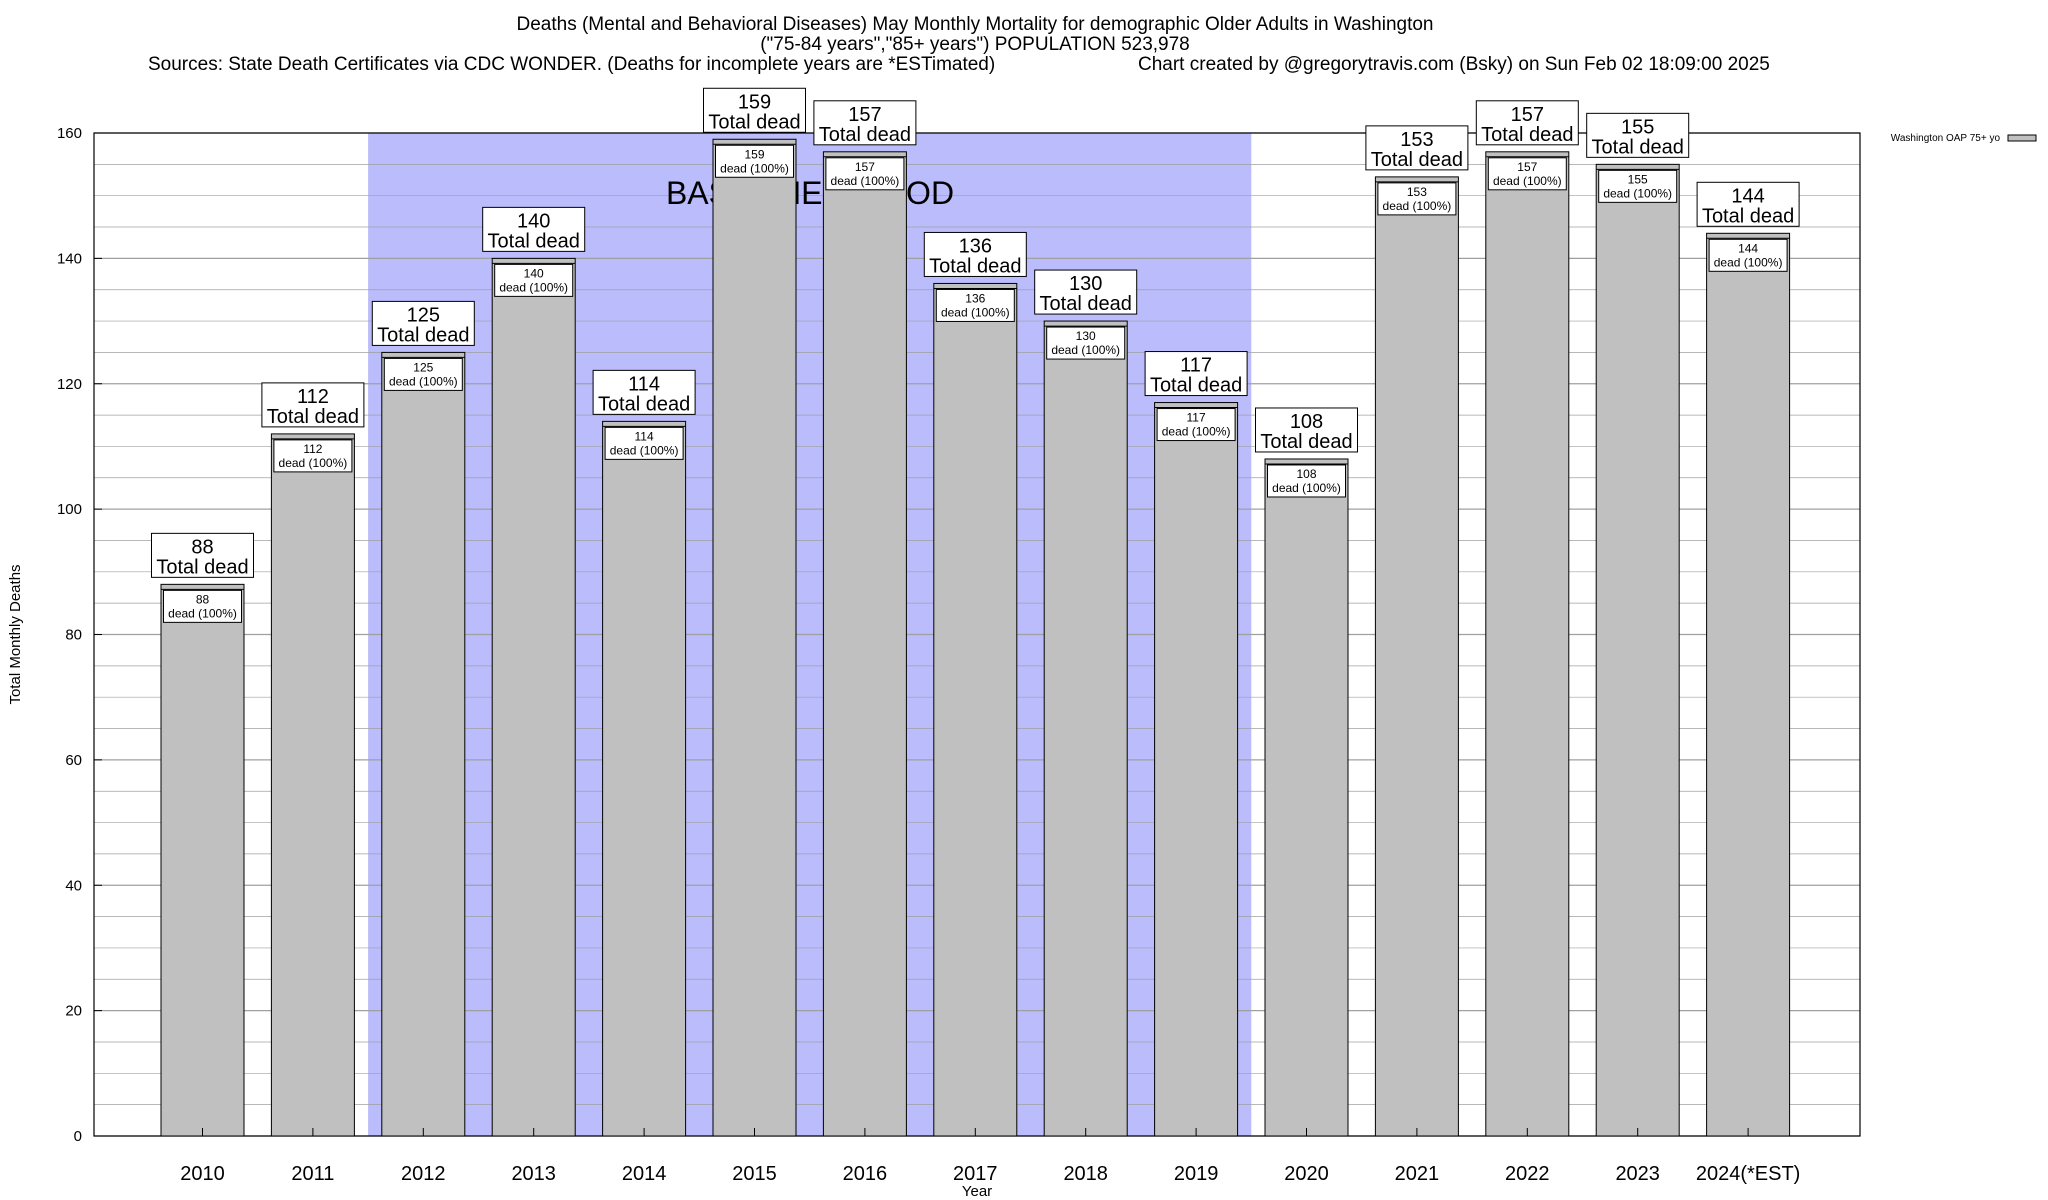 This screenshot has height=1200, width=2048. Describe the element at coordinates (73, 635) in the screenshot. I see `y-tick-label: 80` at that location.